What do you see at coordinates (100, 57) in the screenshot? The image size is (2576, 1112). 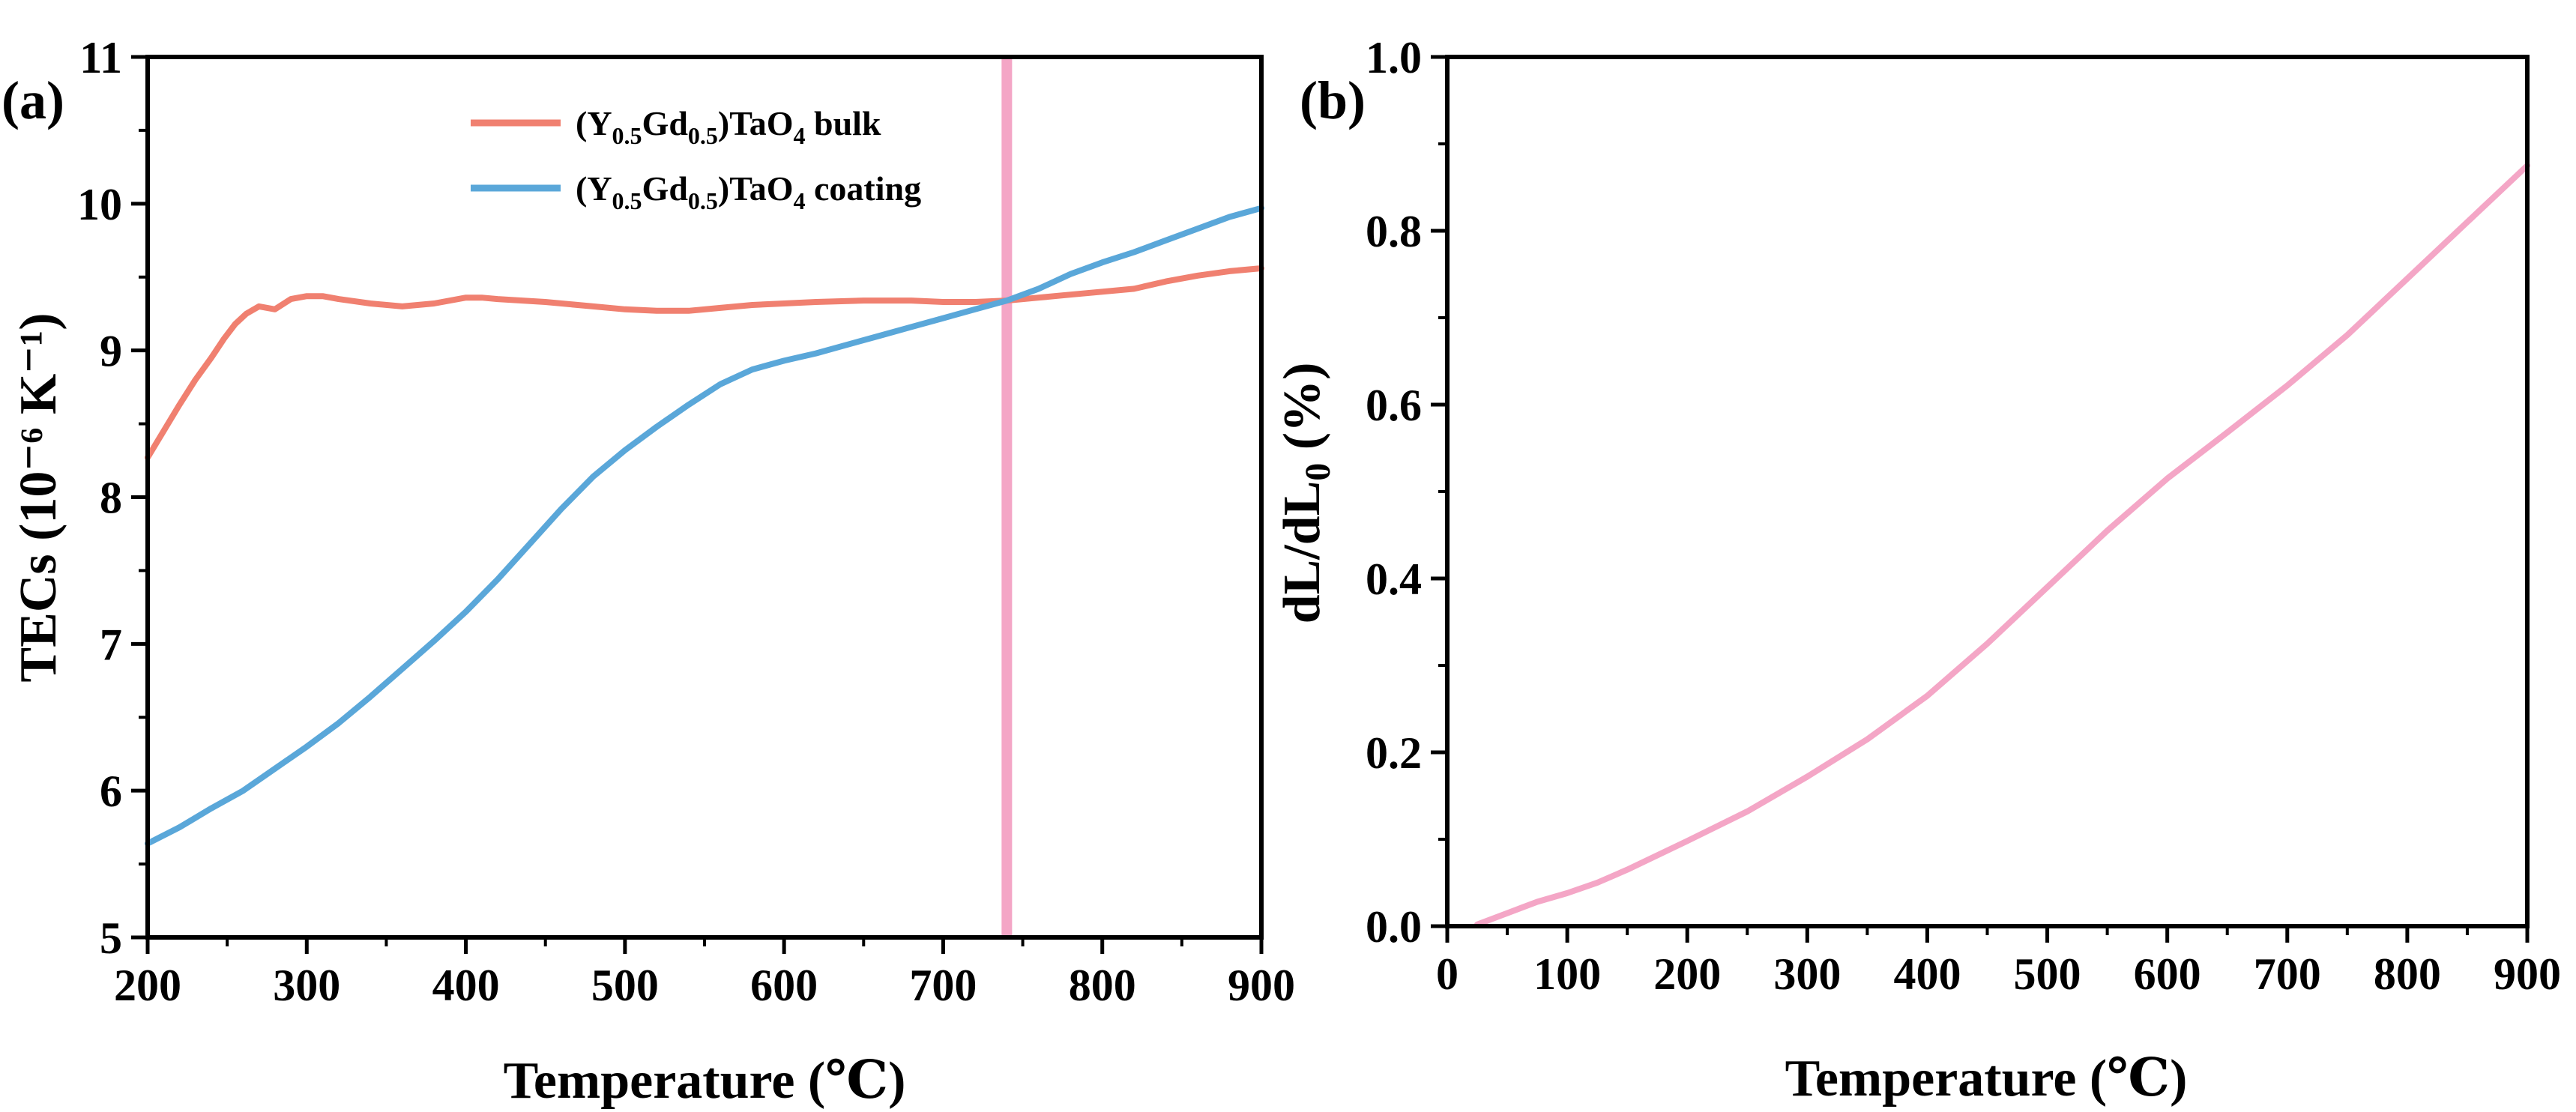 I see `y-tick-label: 11` at bounding box center [100, 57].